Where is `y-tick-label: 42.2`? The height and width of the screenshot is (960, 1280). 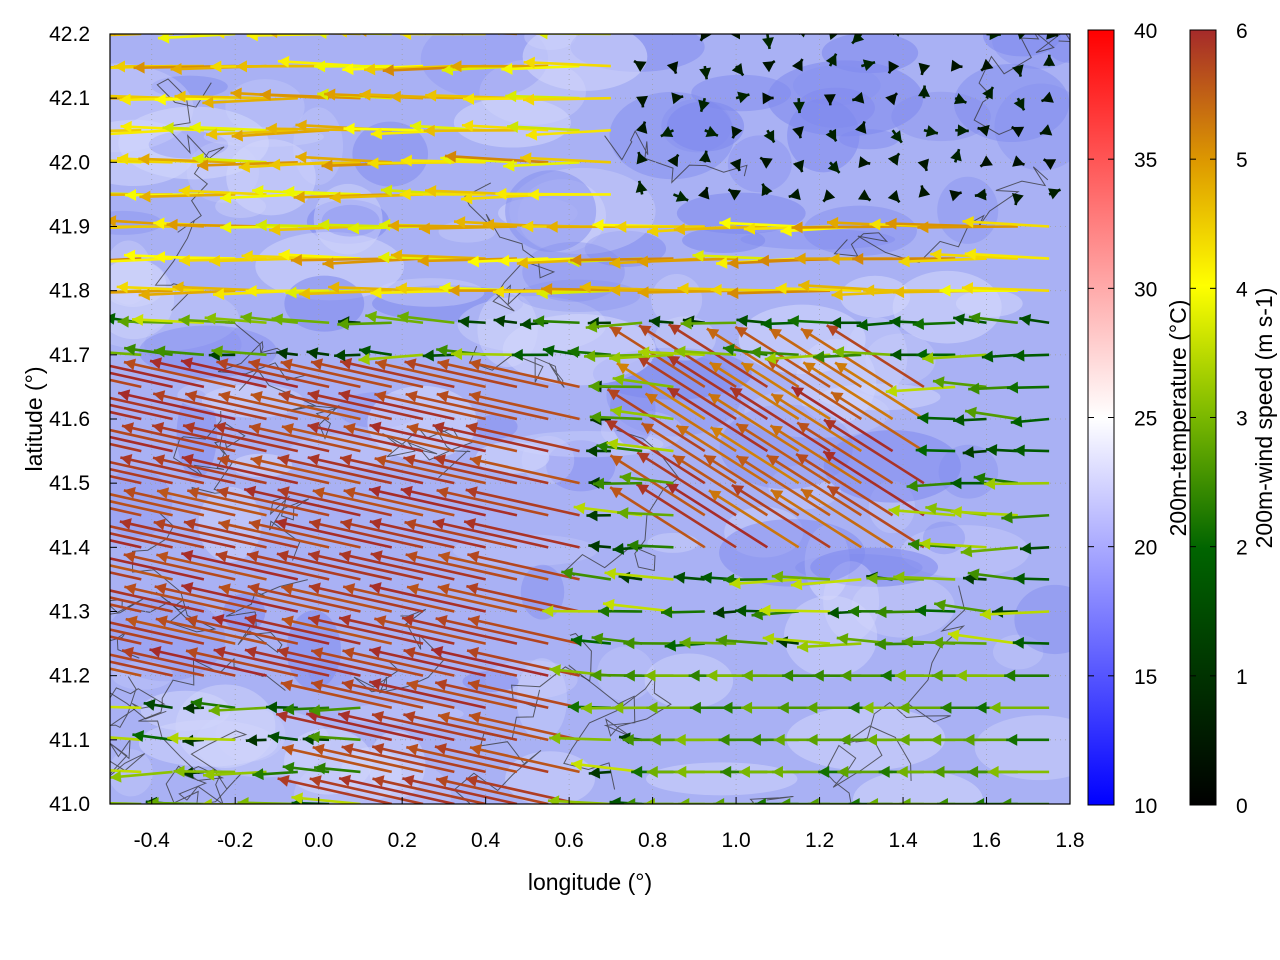 y-tick-label: 42.2 is located at coordinates (69, 34).